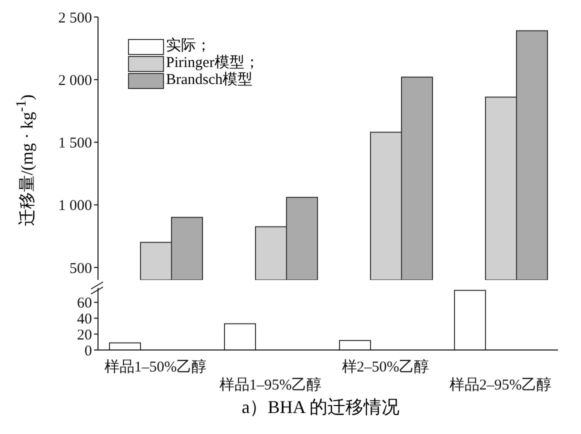 The width and height of the screenshot is (581, 434). What do you see at coordinates (320, 407) in the screenshot?
I see `text: a）BHA 的迁移情况` at bounding box center [320, 407].